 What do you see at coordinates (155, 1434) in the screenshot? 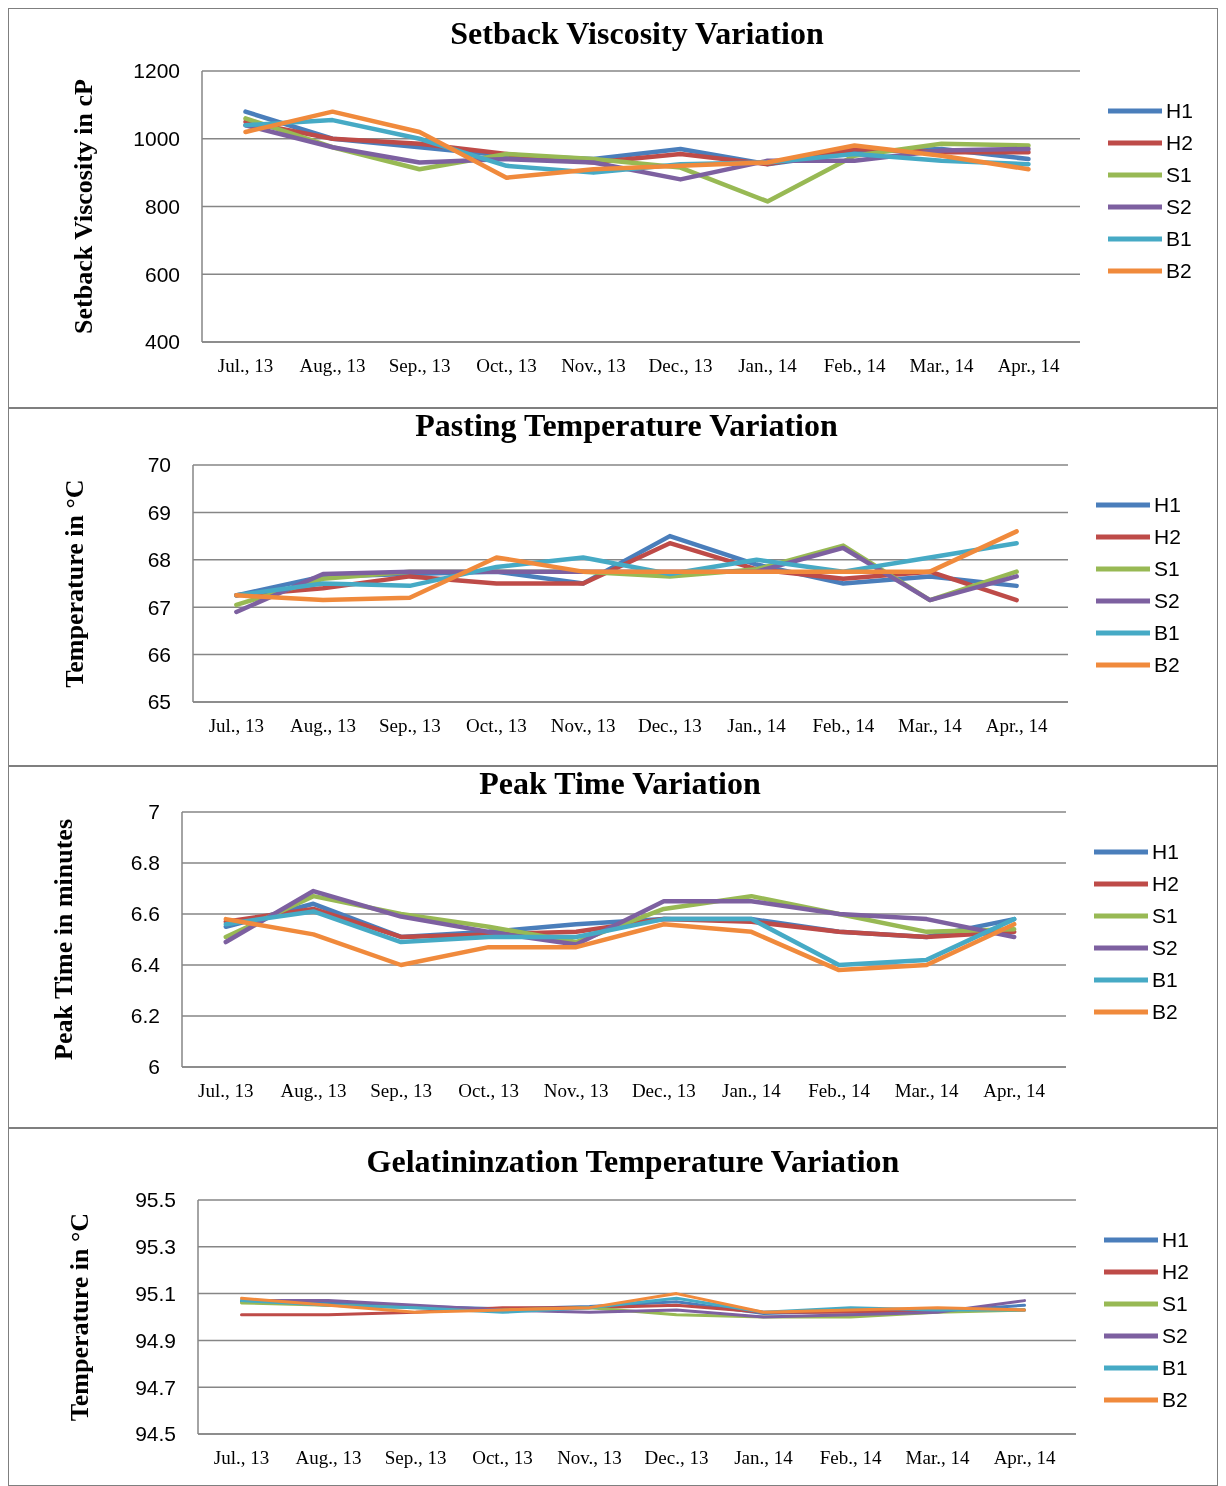
I see `y-tick-label: 94.5` at bounding box center [155, 1434].